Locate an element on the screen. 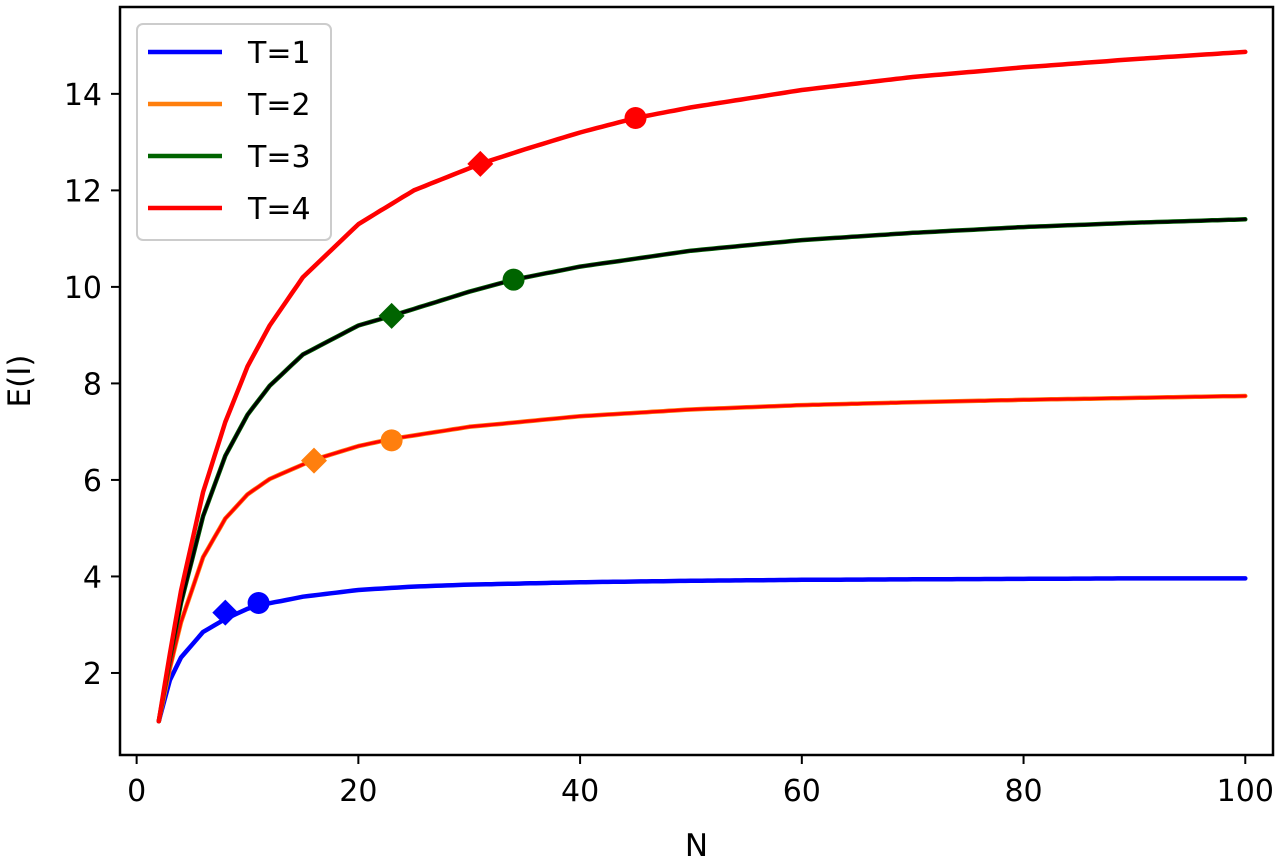 The image size is (1280, 864). x-tick-label: 20 is located at coordinates (358, 791).